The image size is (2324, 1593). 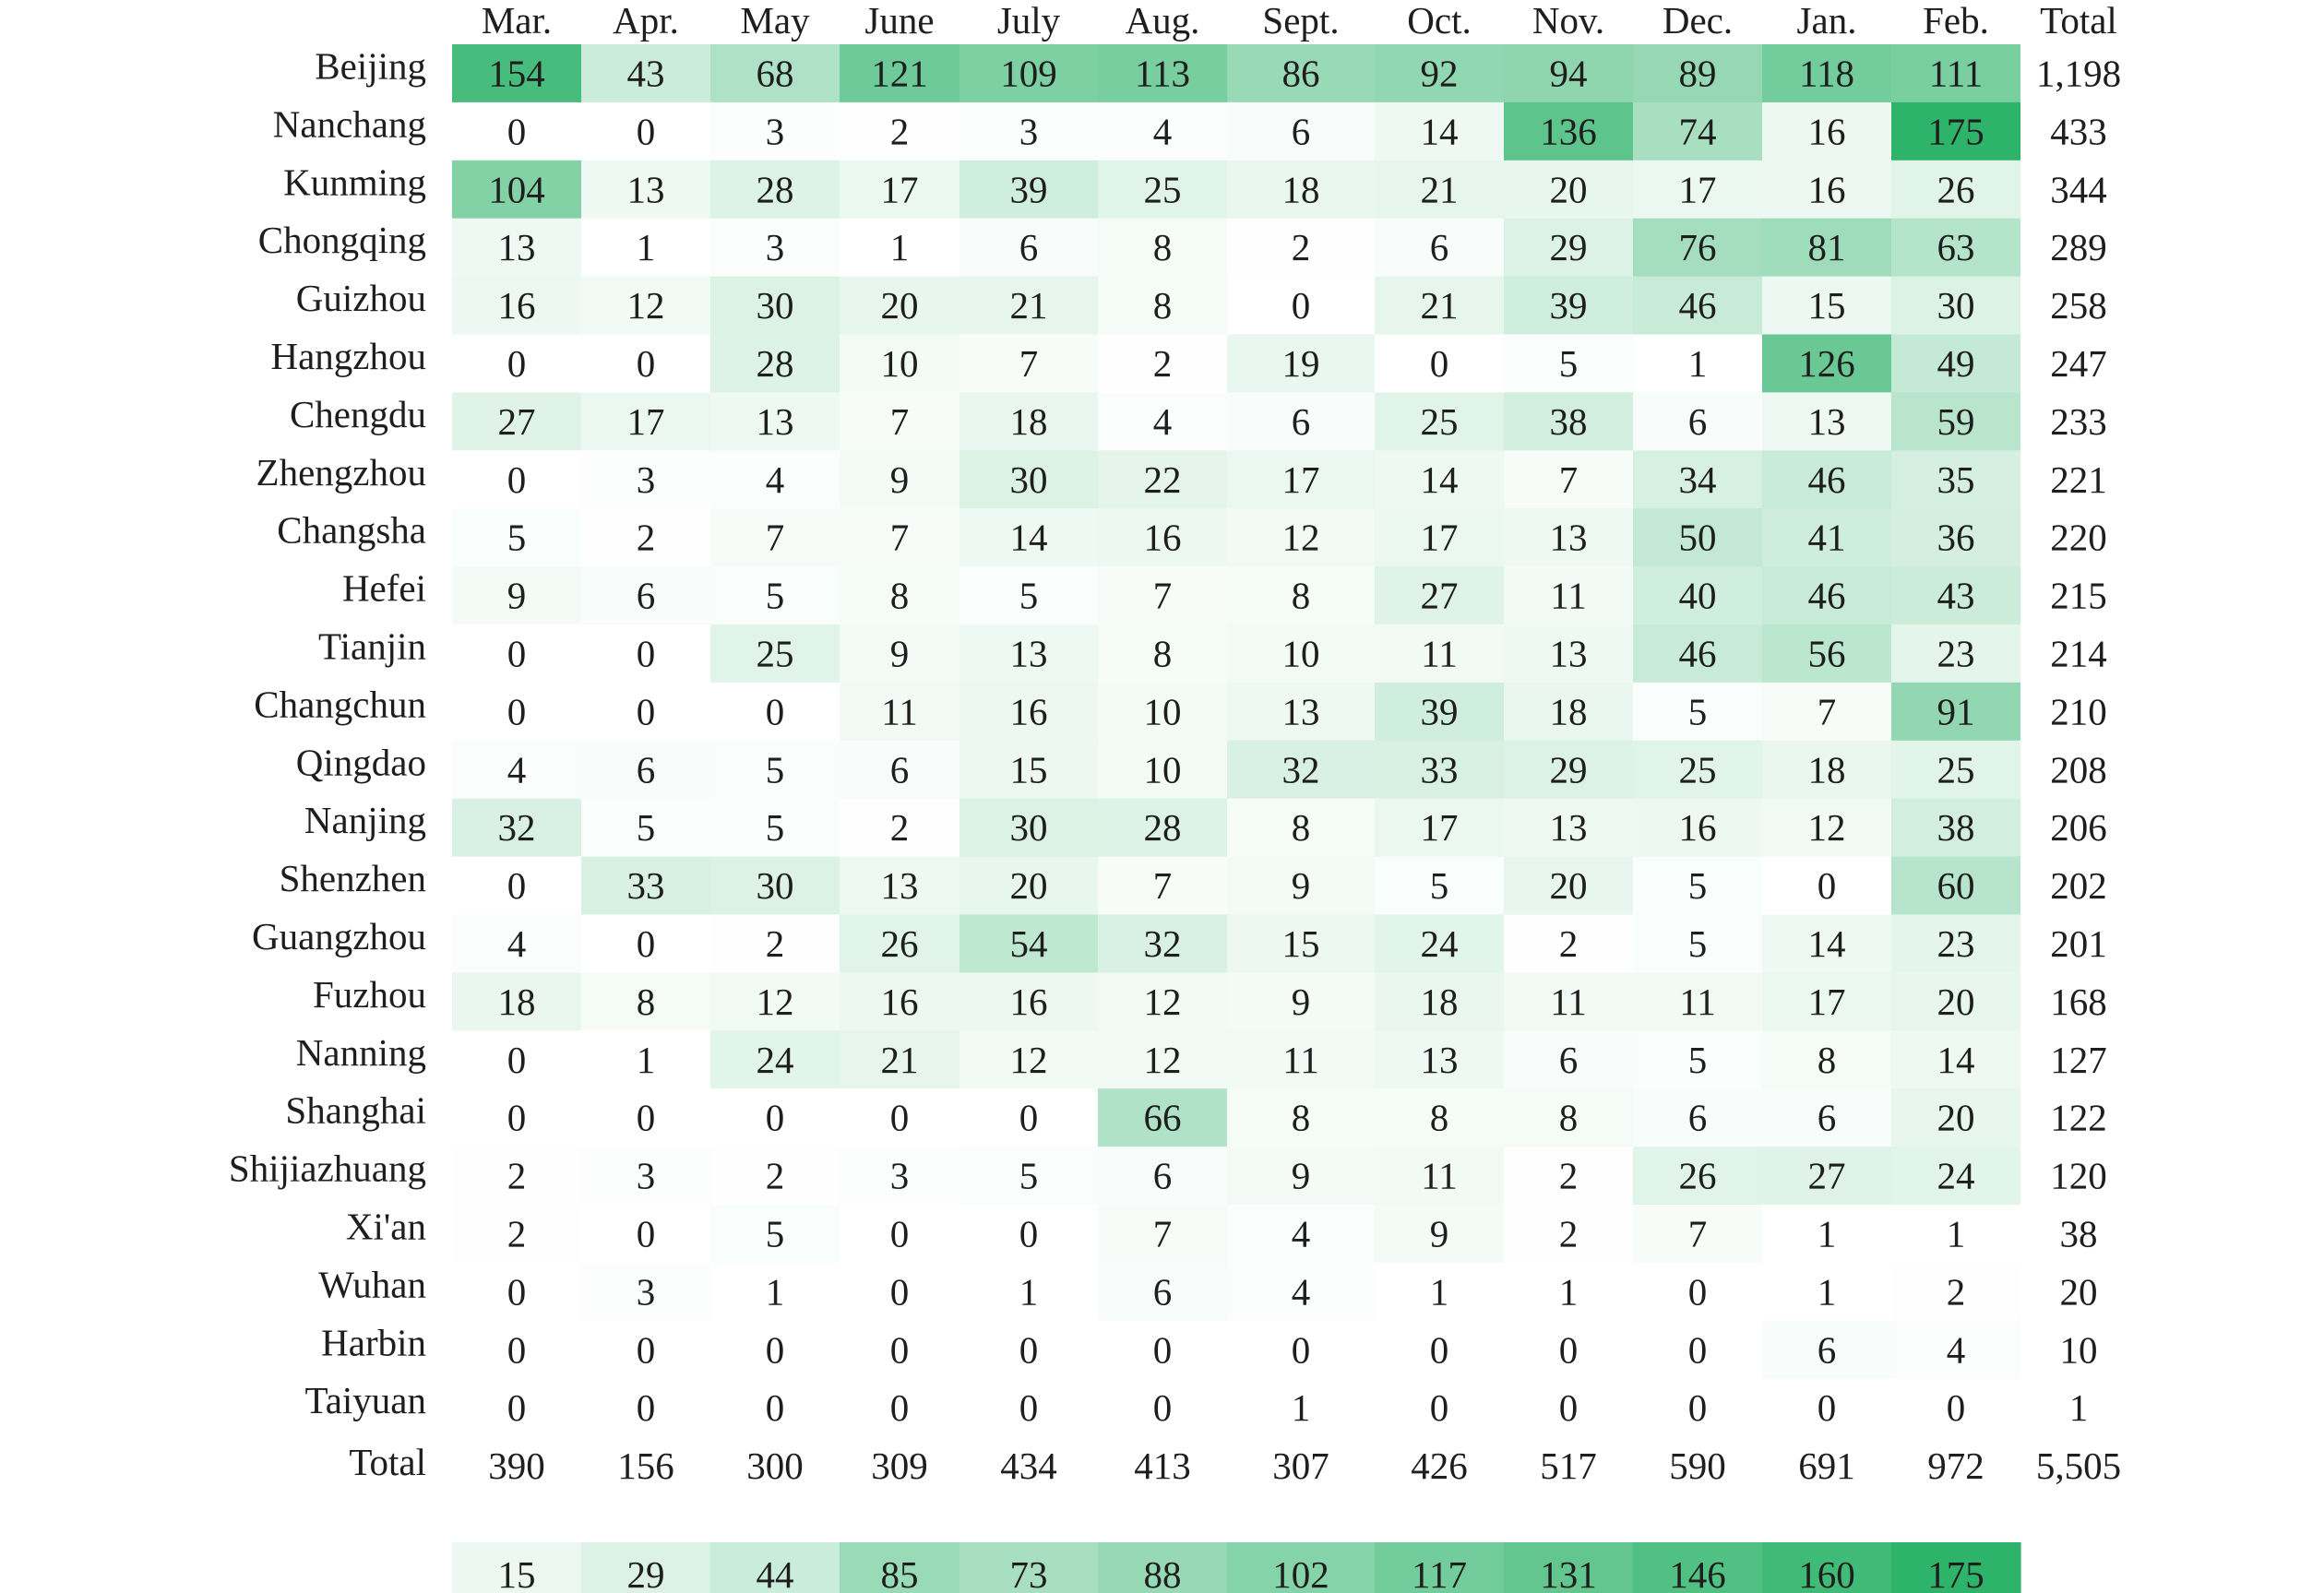 What do you see at coordinates (354, 181) in the screenshot?
I see `row-label: Kunming` at bounding box center [354, 181].